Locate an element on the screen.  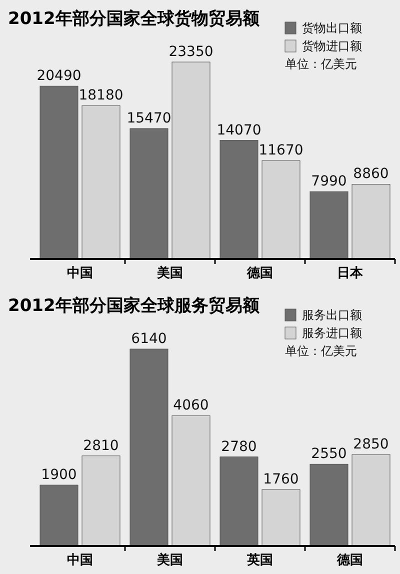
data-label: 2780 is located at coordinates (239, 446).